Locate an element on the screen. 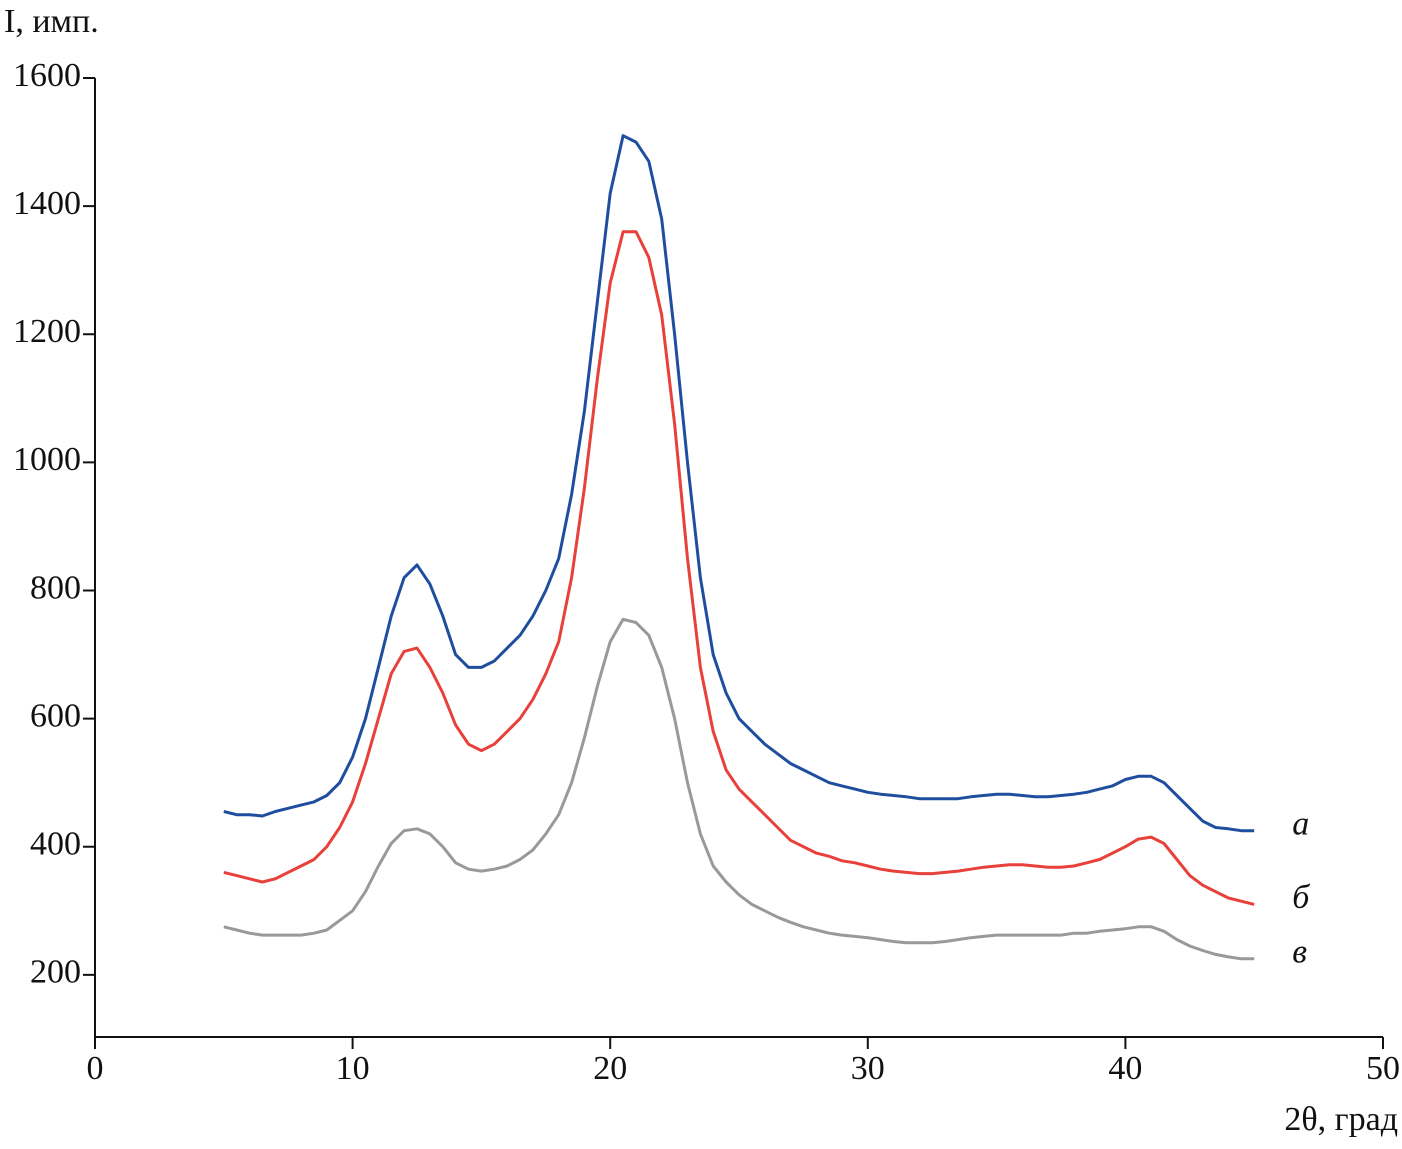  y-tick-label: 1400 is located at coordinates (47, 203).